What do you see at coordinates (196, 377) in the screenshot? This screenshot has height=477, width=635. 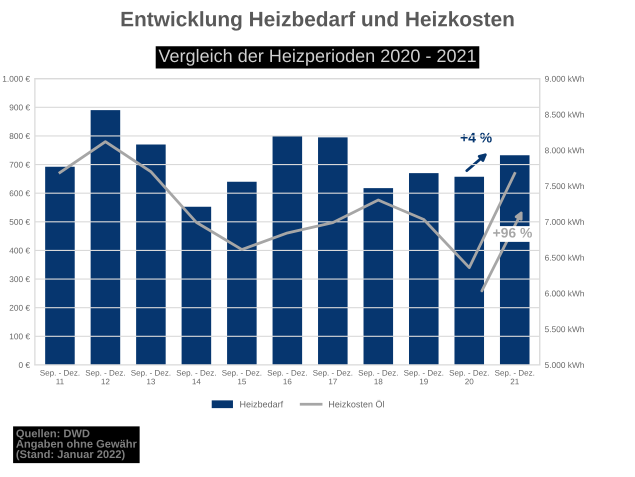 I see `x-tick-label: Sep. - Dez. 14` at bounding box center [196, 377].